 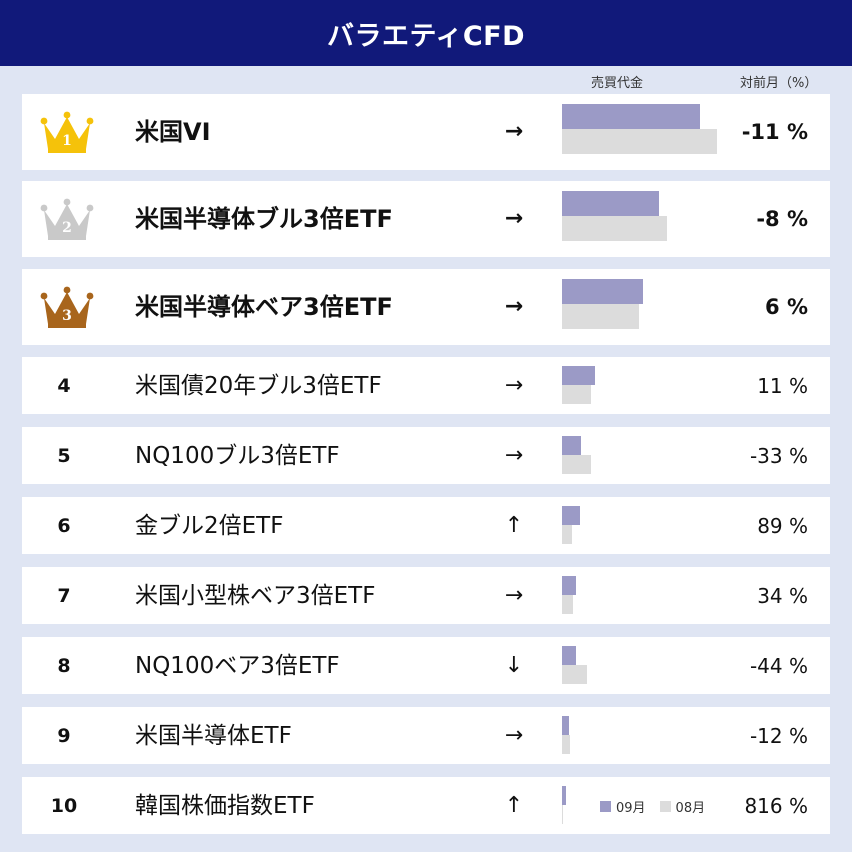 I want to click on product-name: NQ100ベア3倍ETF, so click(x=237, y=665).